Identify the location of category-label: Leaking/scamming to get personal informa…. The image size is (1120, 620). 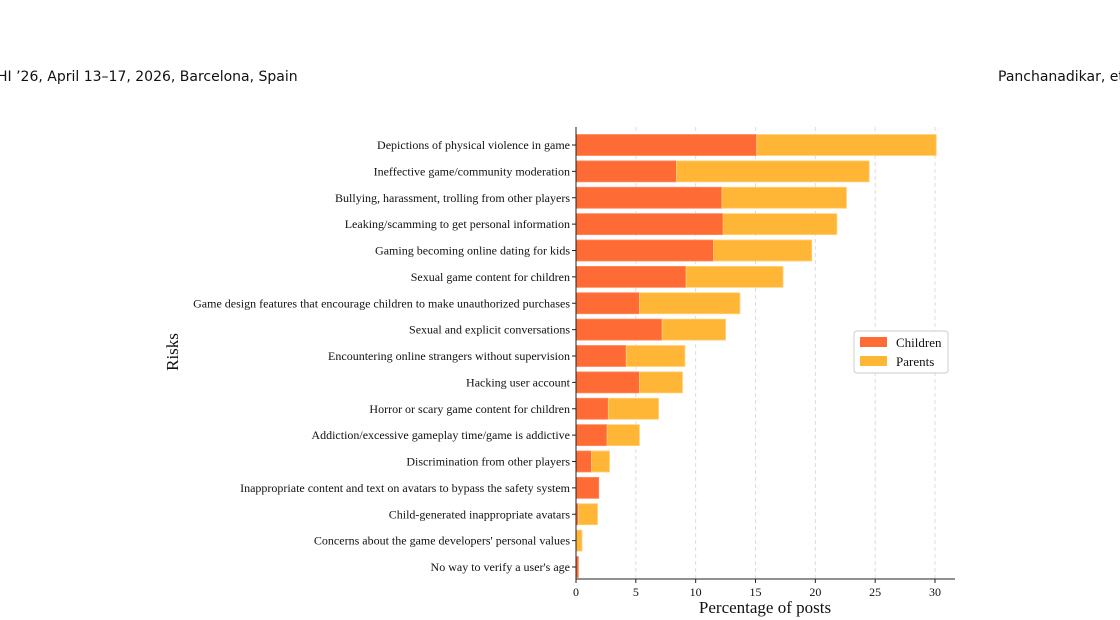
(457, 224).